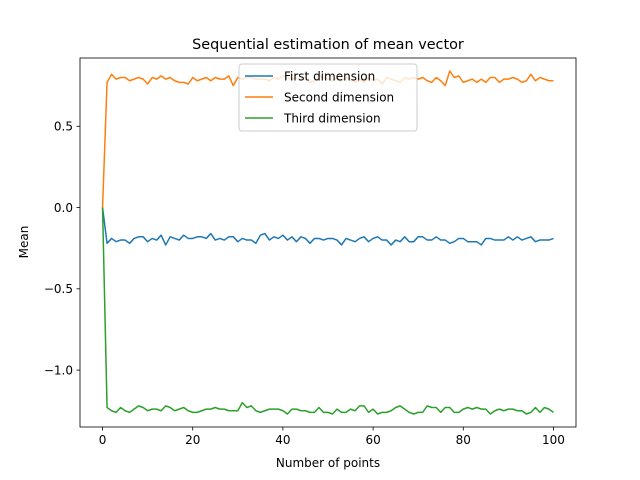  I want to click on legend-label: Second dimension, so click(339, 97).